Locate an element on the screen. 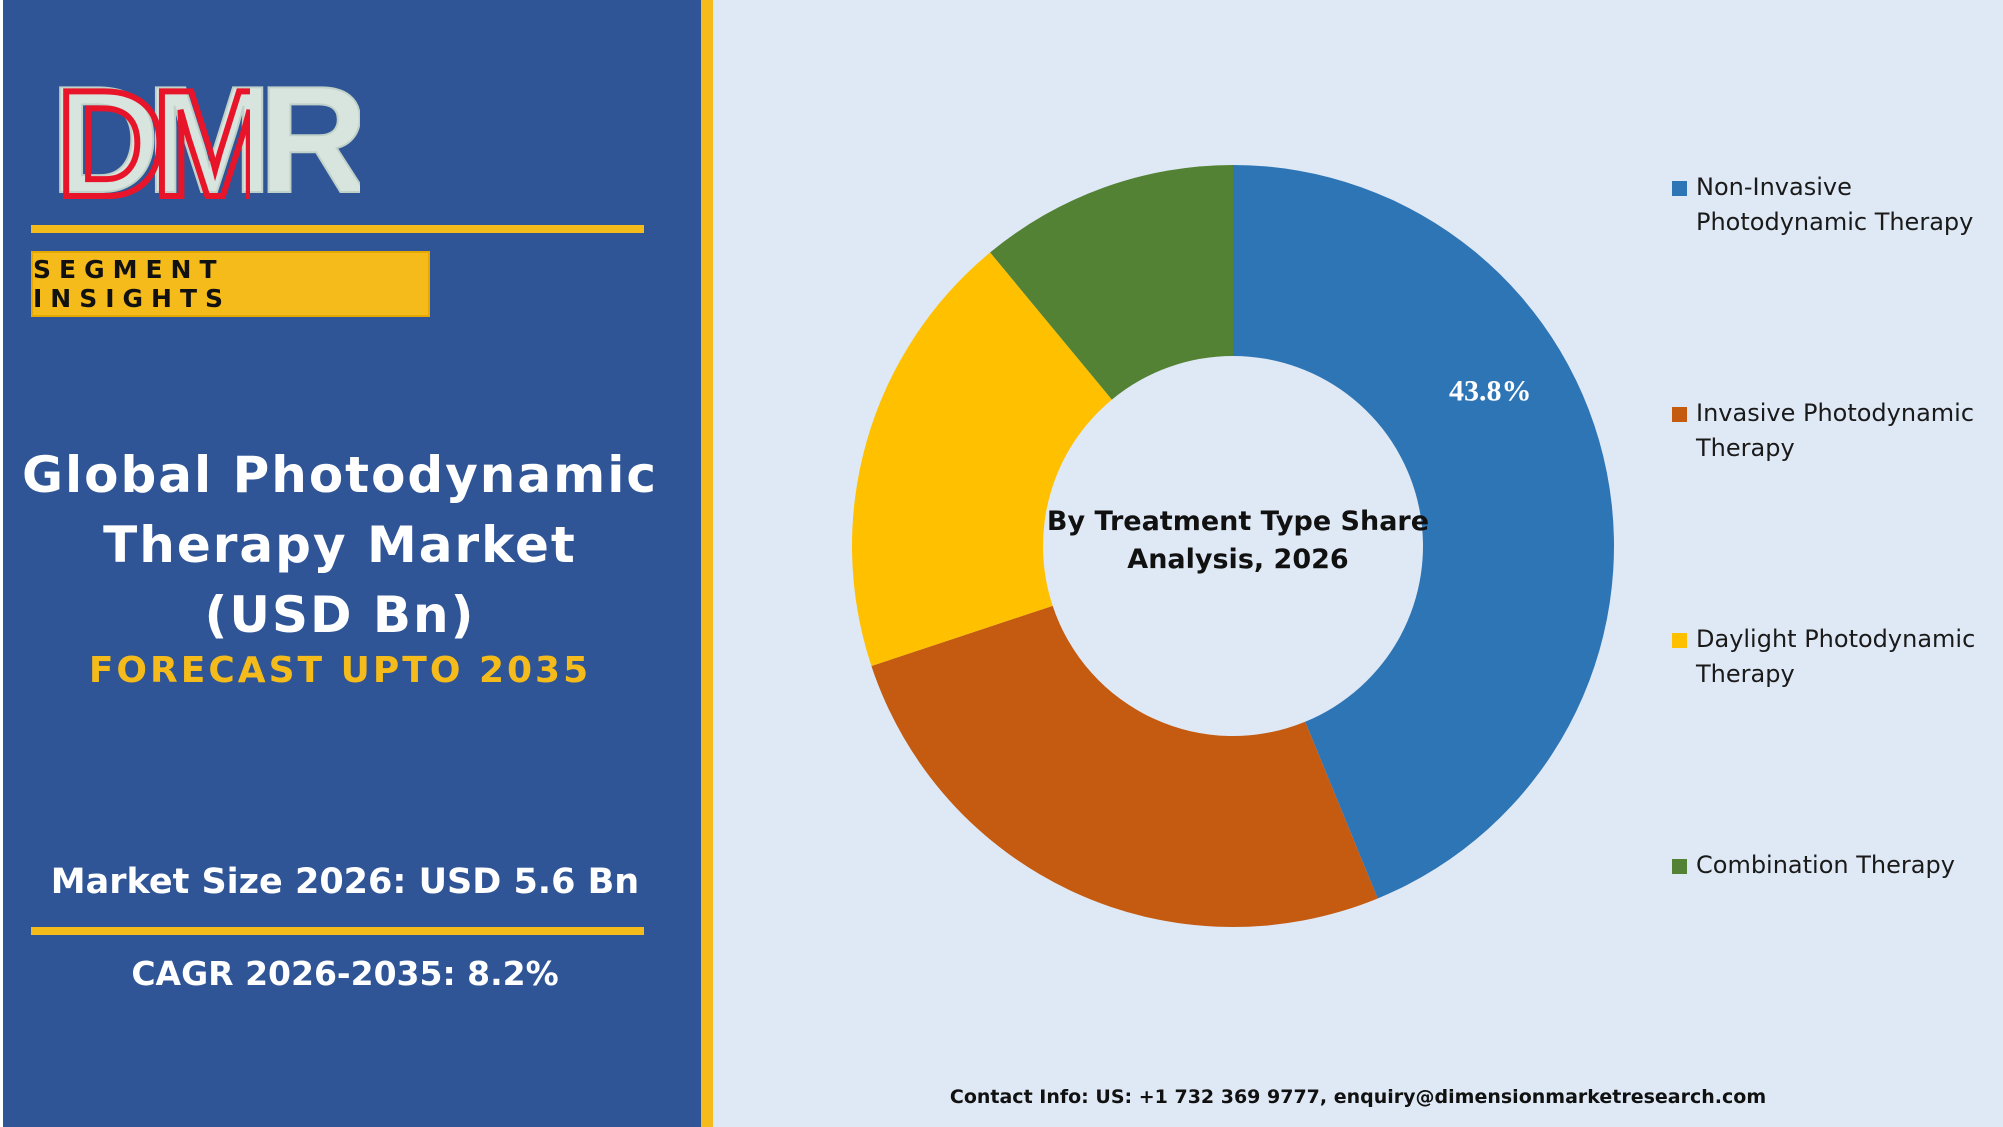  divider-stripe is located at coordinates (707, 563).